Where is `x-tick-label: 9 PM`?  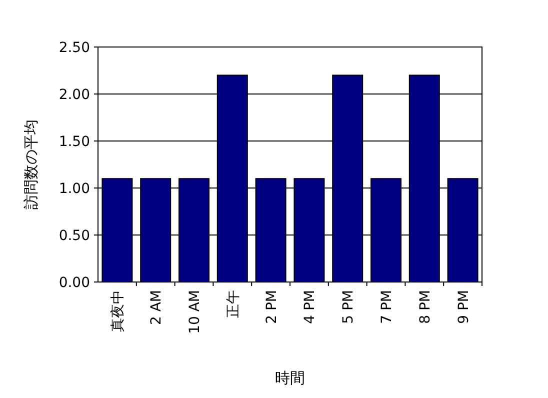 x-tick-label: 9 PM is located at coordinates (464, 307).